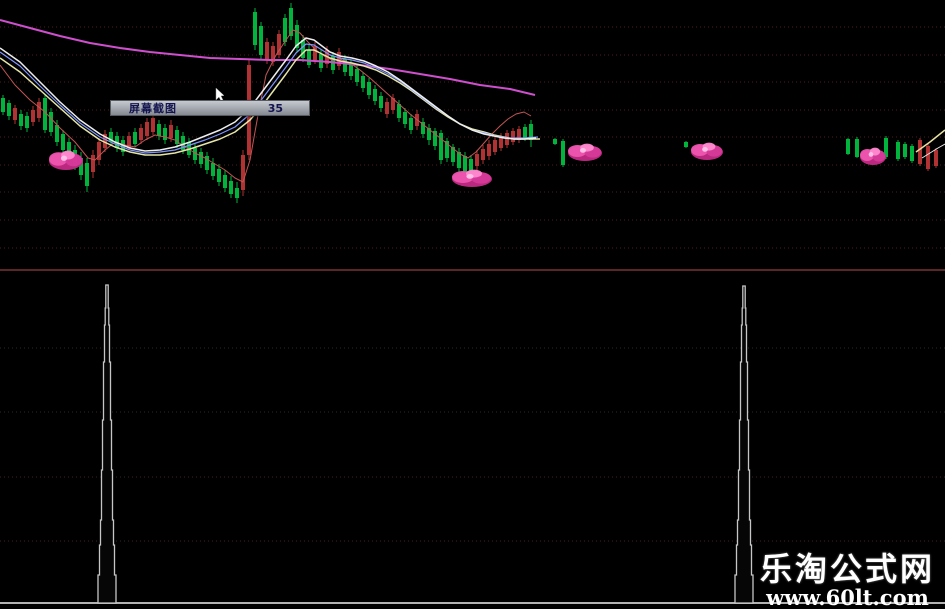  Describe the element at coordinates (847, 569) in the screenshot. I see `watermark-title: 乐淘公式网` at that location.